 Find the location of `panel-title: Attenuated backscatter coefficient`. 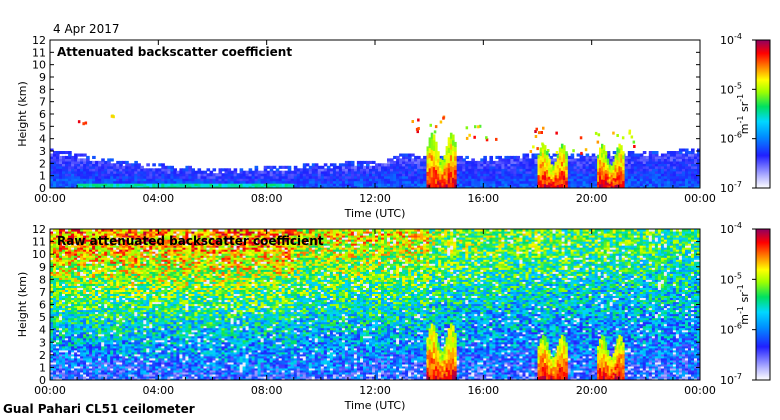

panel-title: Attenuated backscatter coefficient is located at coordinates (174, 52).